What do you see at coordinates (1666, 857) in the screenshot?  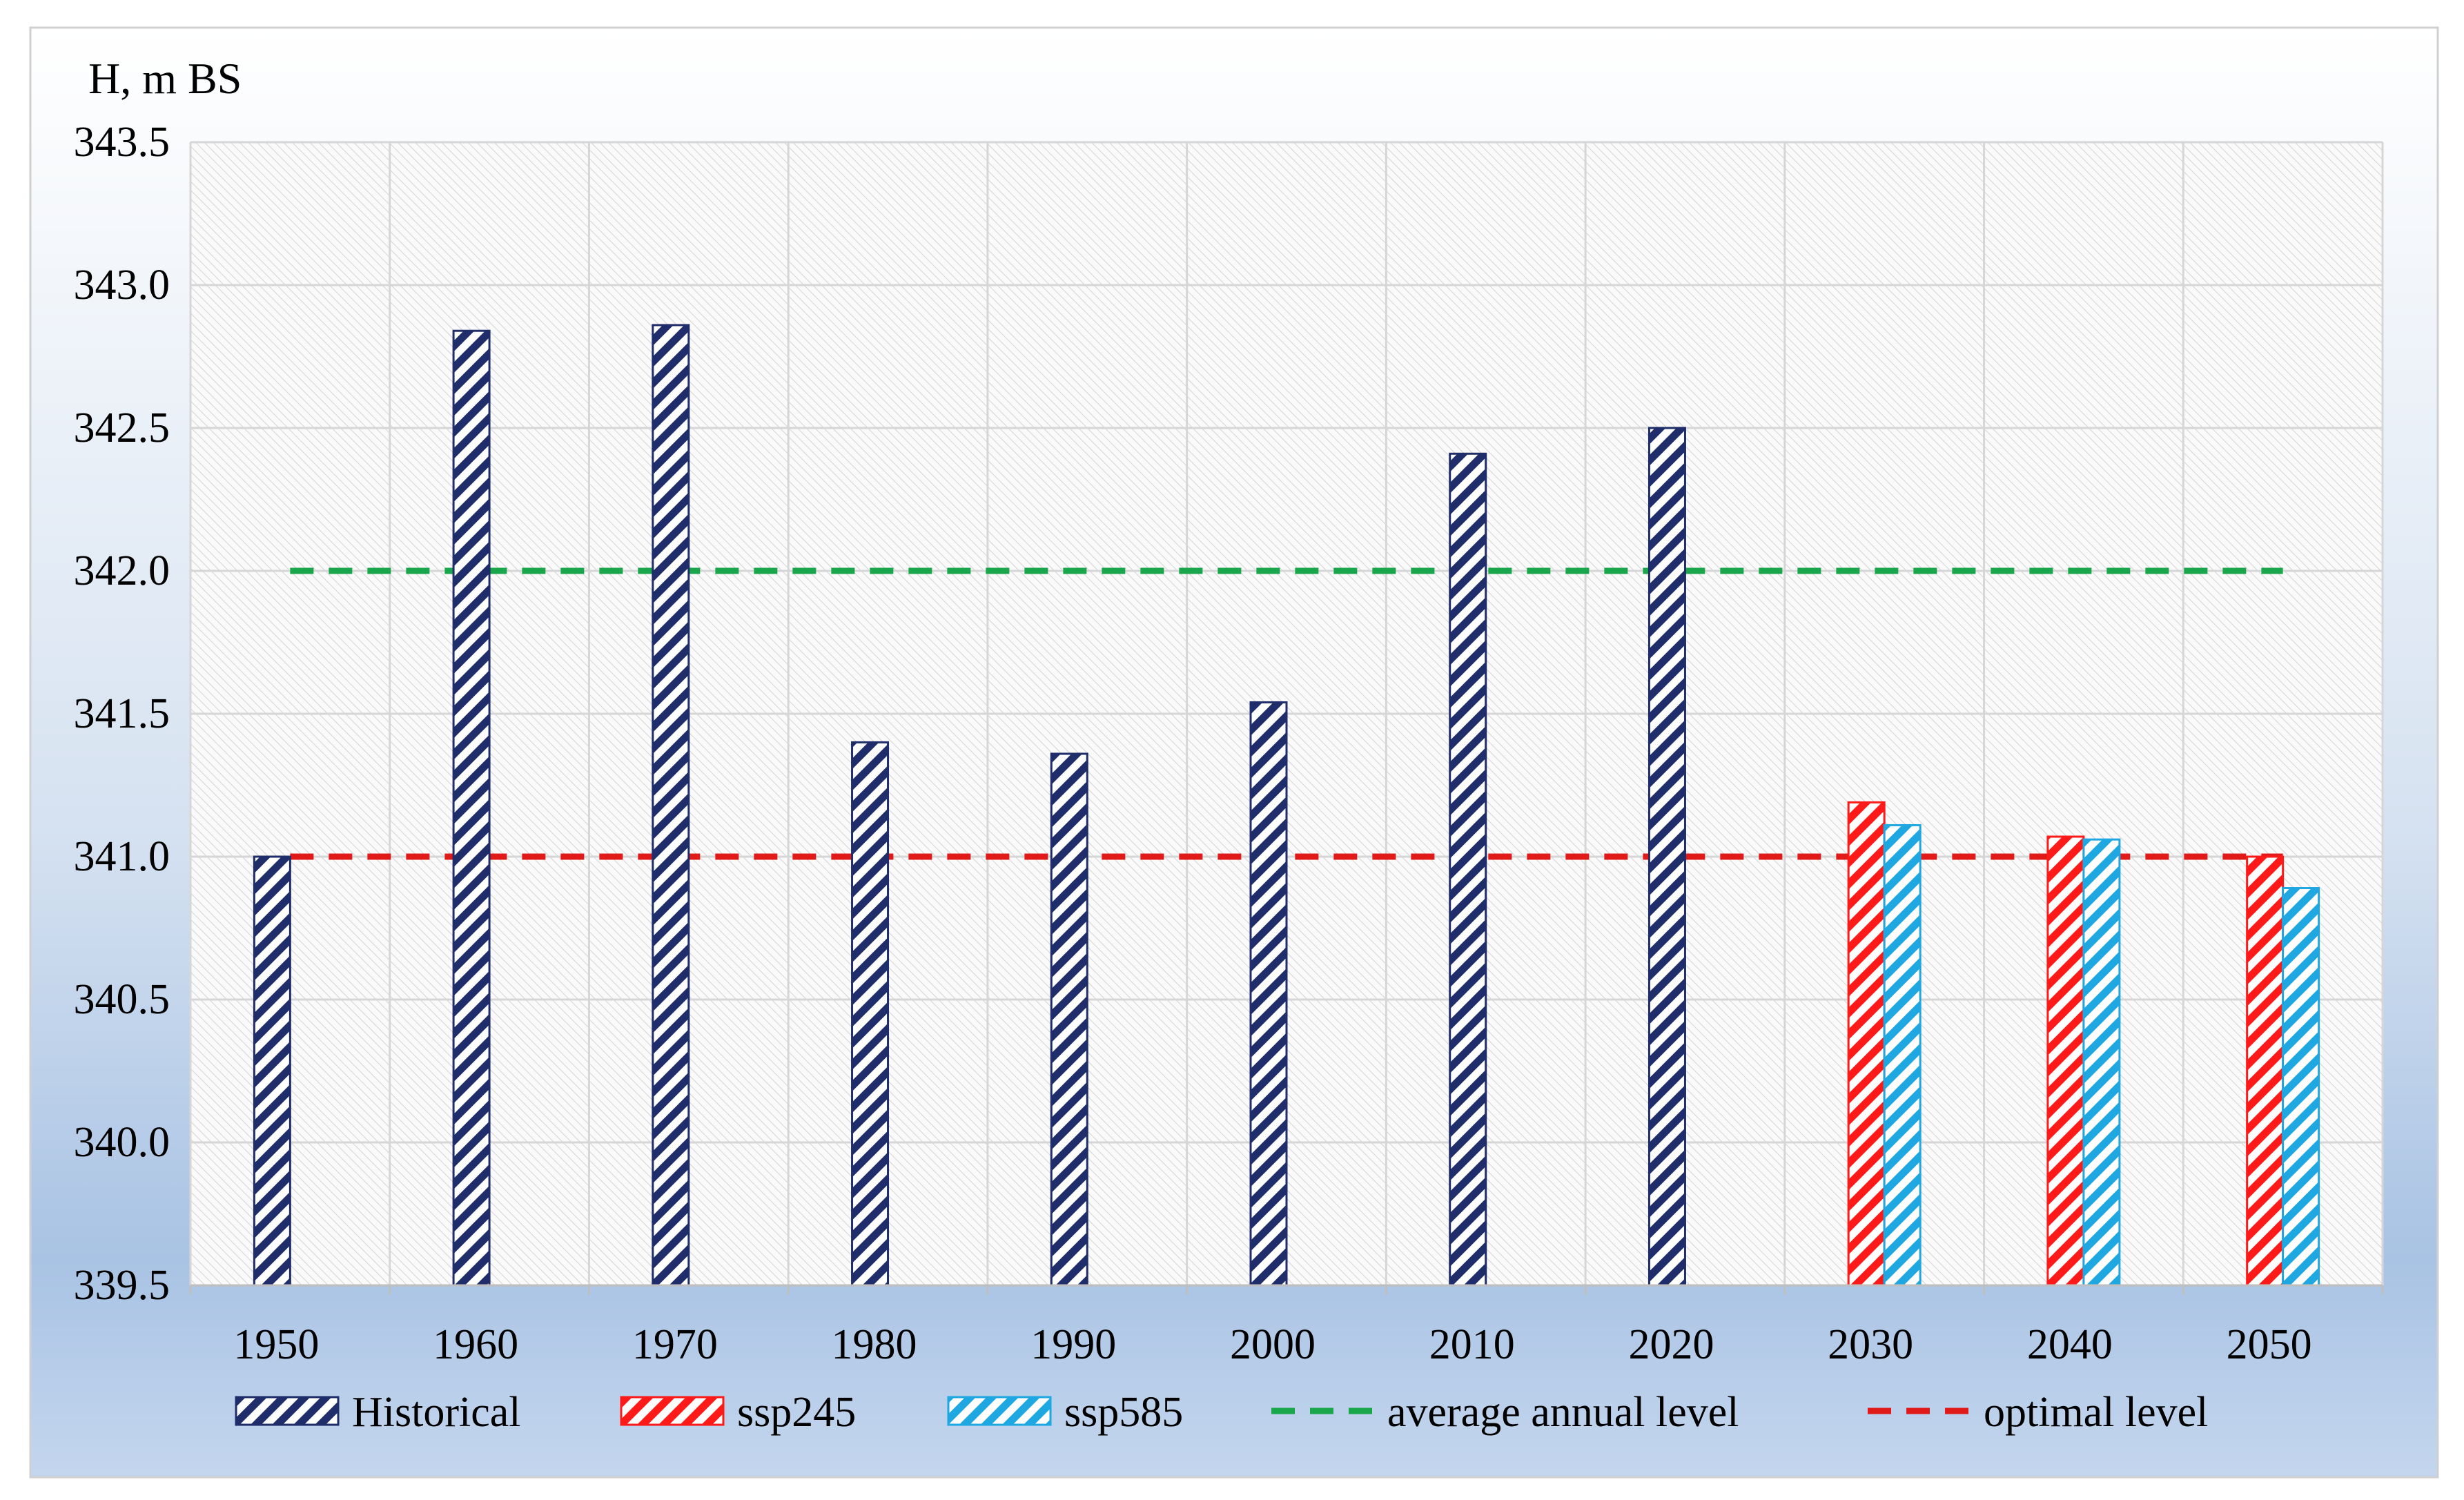 I see `bar-historical-2020` at bounding box center [1666, 857].